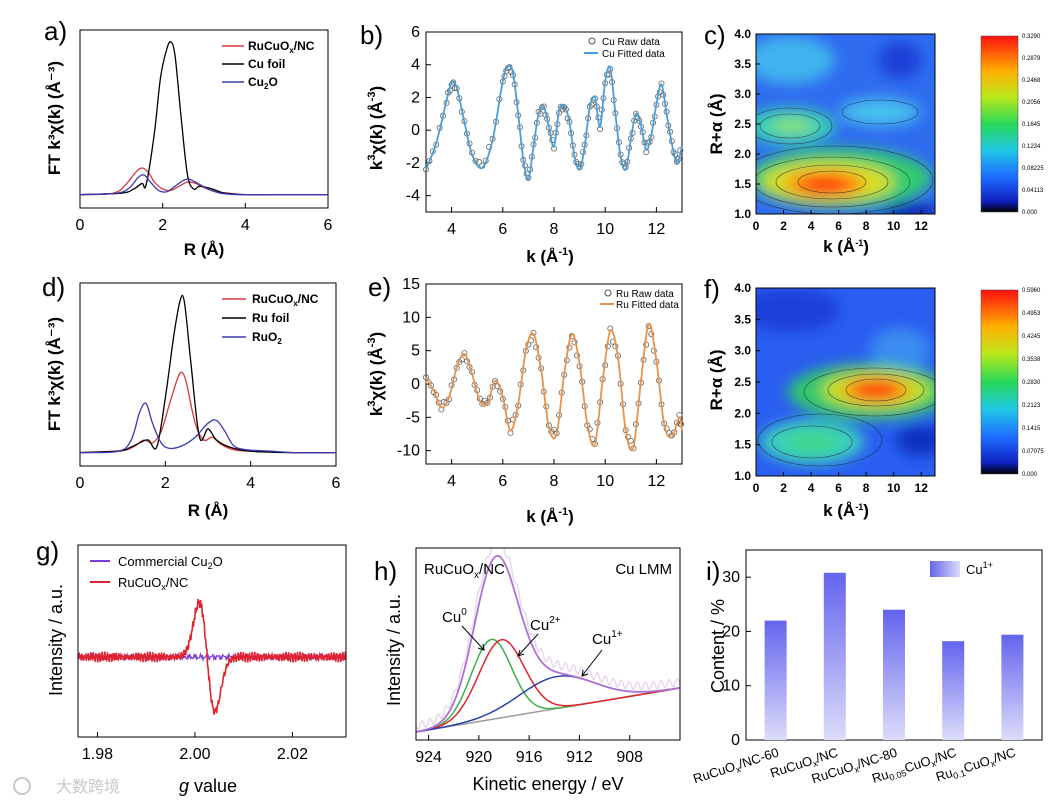 The height and width of the screenshot is (804, 1052). I want to click on colorbar-label: 0.2123, so click(1031, 406).